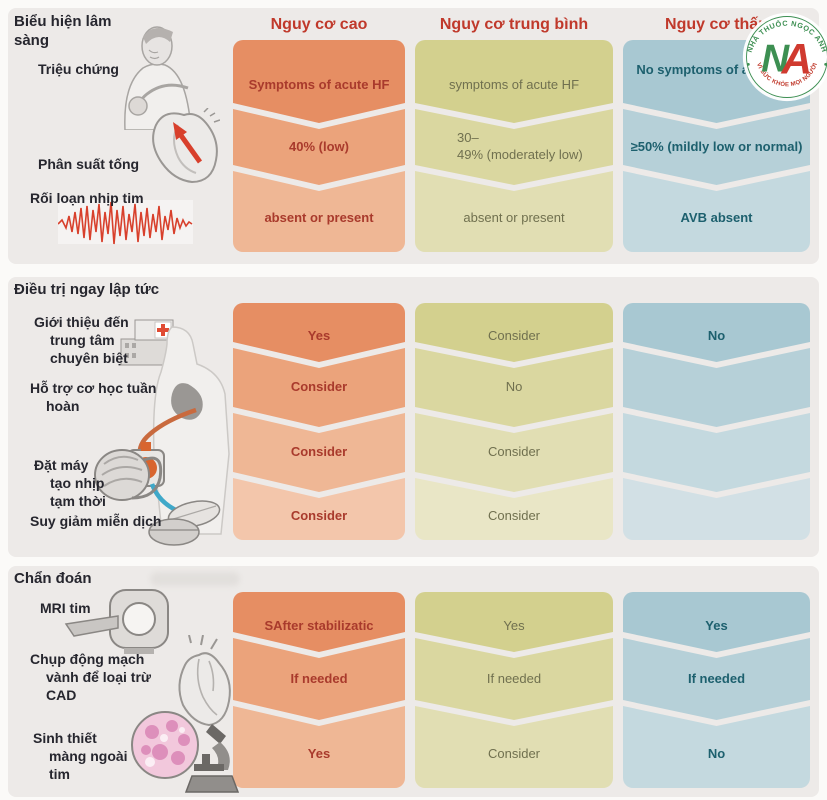 This screenshot has height=800, width=827. I want to click on column-high-risk-treatment: Yes Consider Consider Consider, so click(319, 421).